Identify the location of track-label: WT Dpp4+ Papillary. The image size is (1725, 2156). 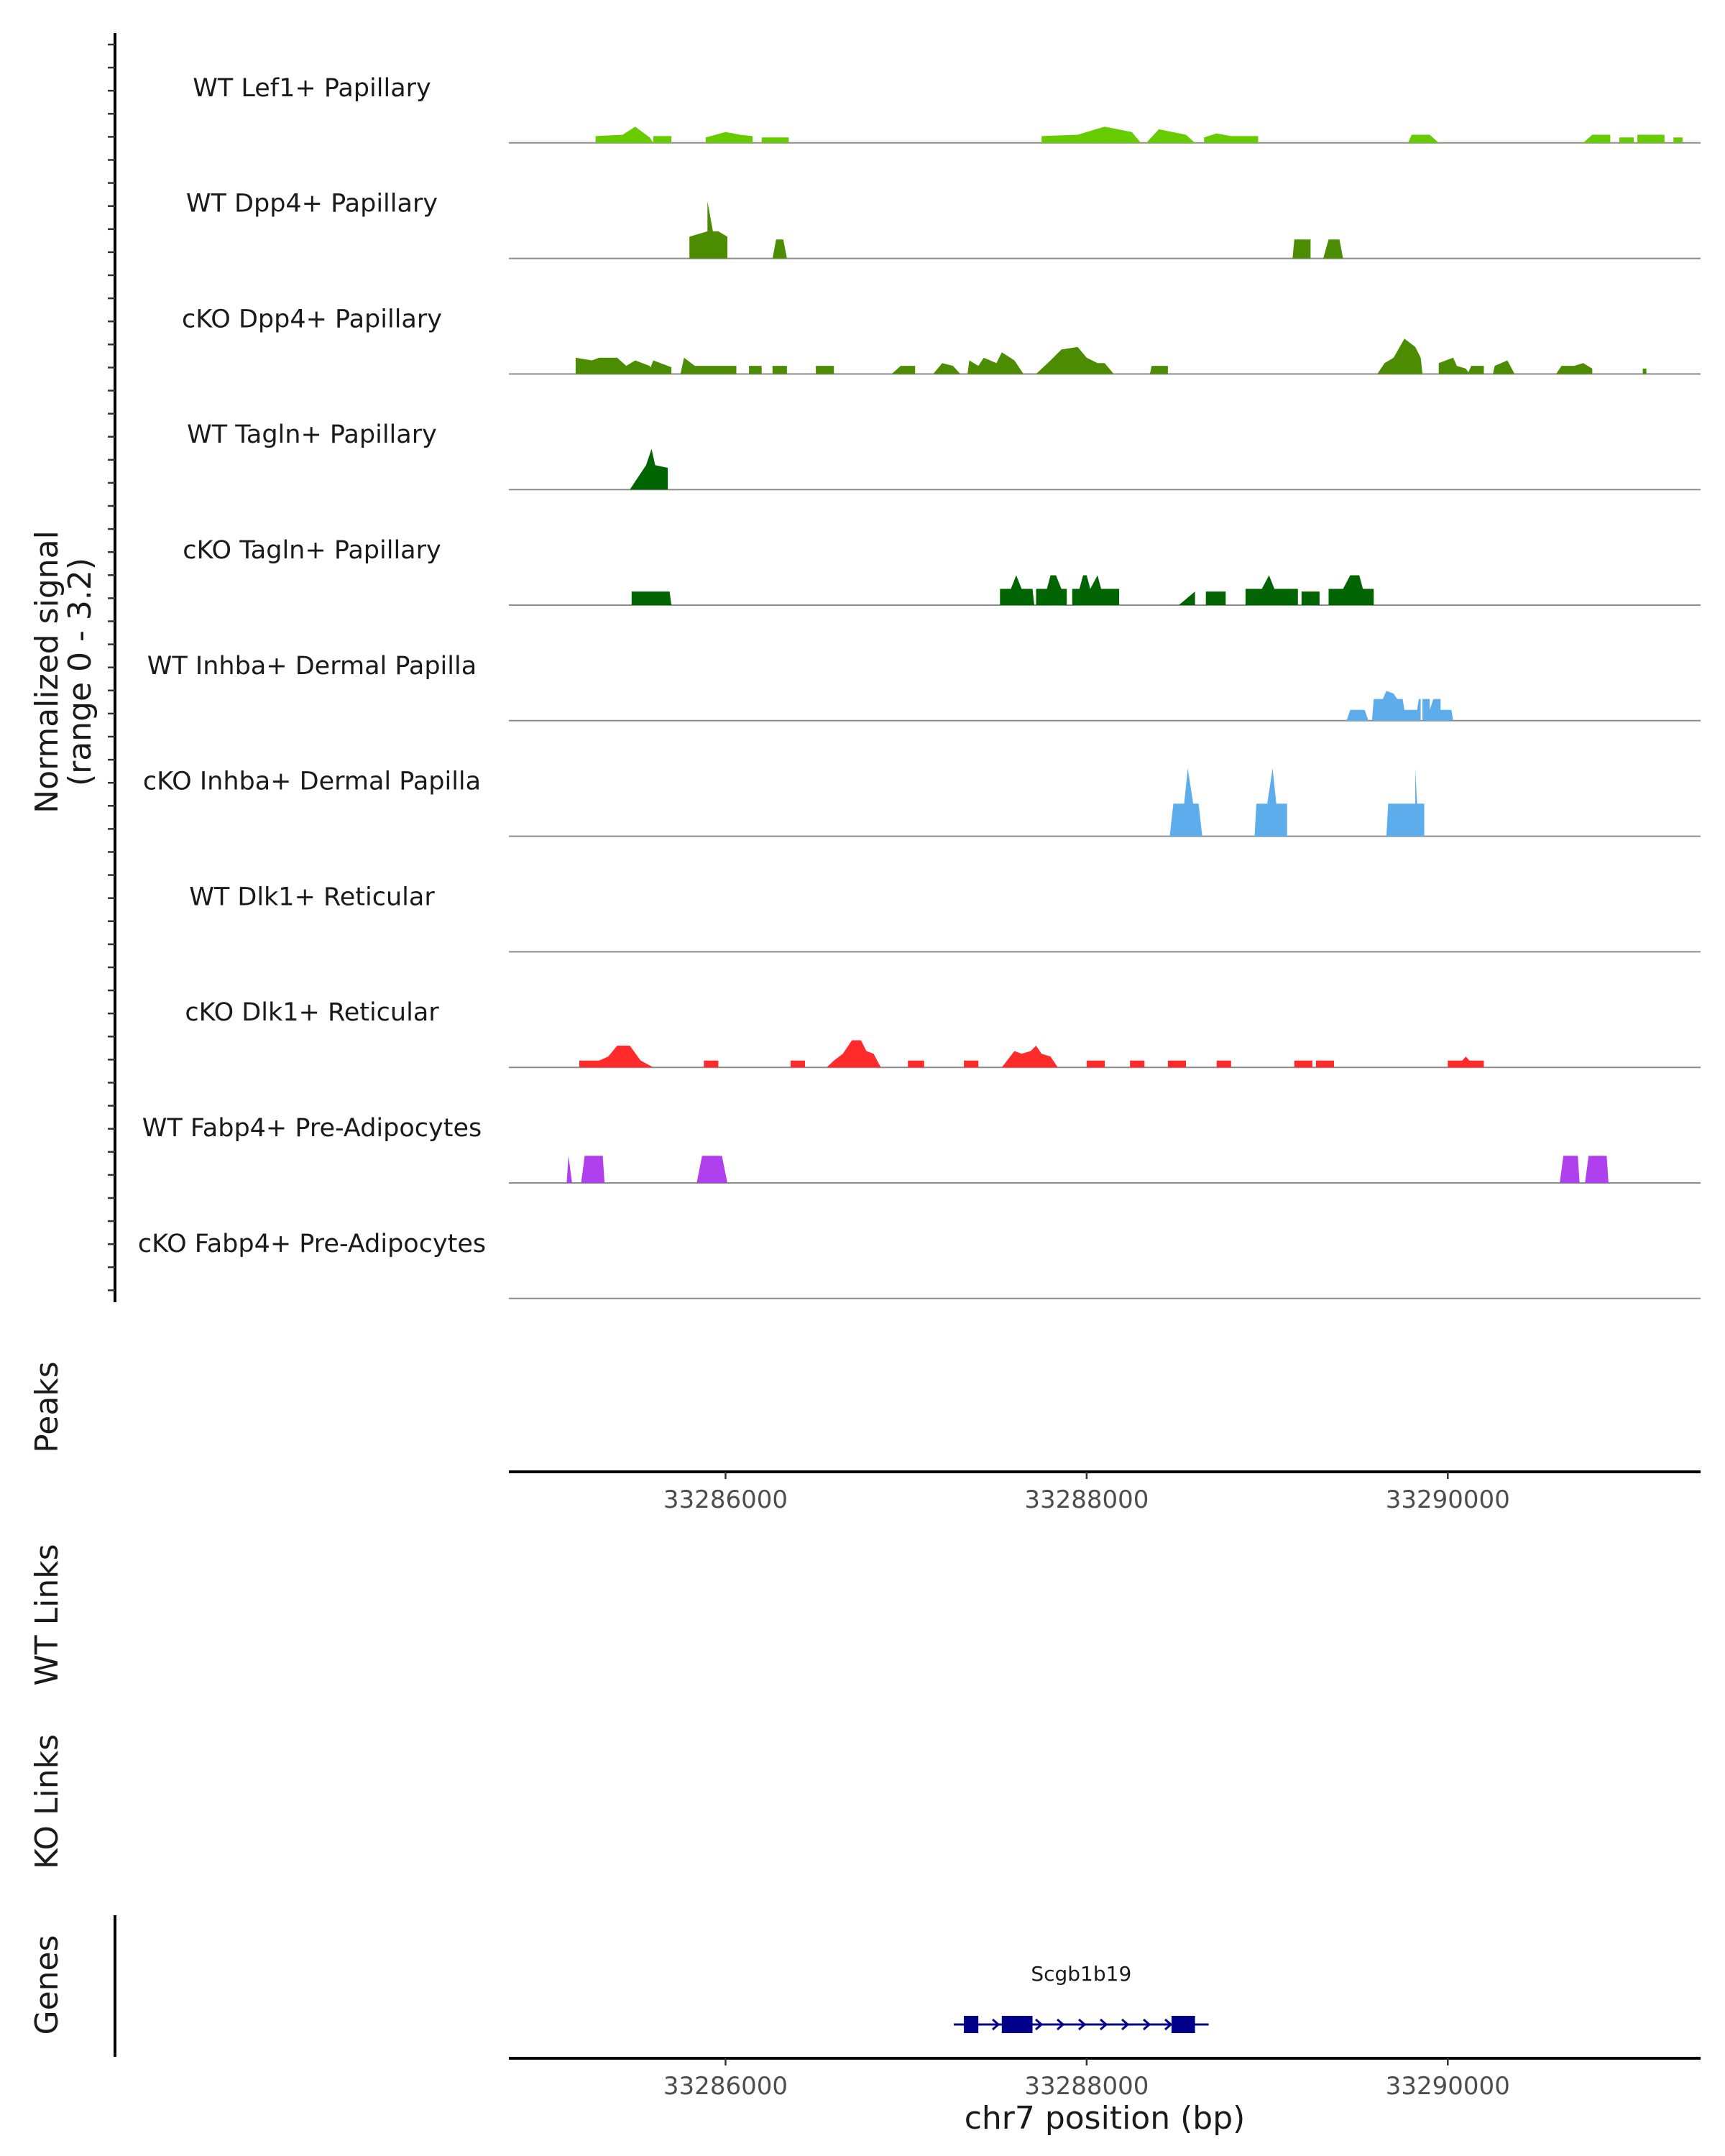
(312, 204).